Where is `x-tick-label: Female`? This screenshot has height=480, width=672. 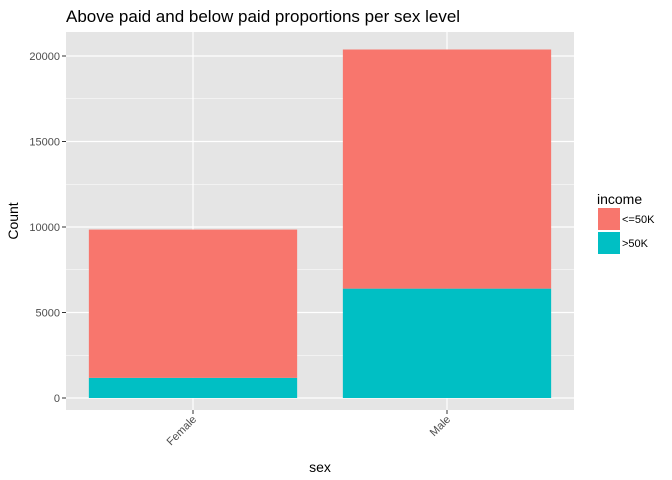
x-tick-label: Female is located at coordinates (182, 431).